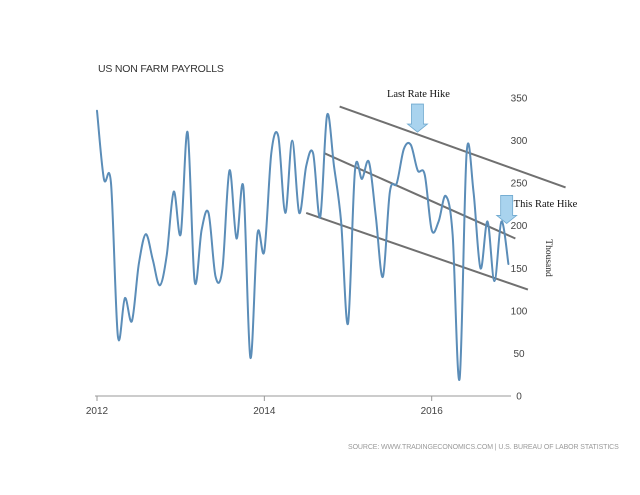 This screenshot has width=640, height=495. I want to click on rate-hike-annotations: Last Rate Hike This Rate Hike, so click(482, 156).